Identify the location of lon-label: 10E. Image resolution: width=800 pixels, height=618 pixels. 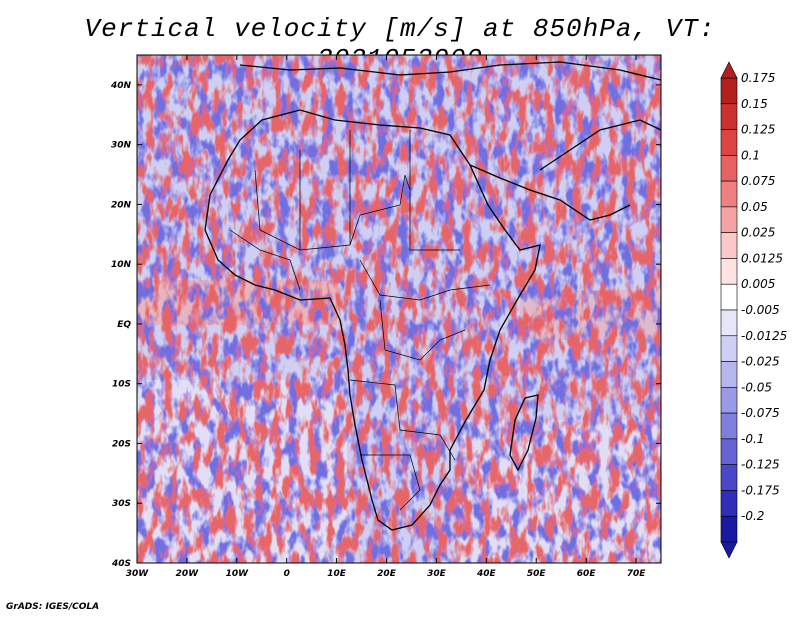
(337, 574).